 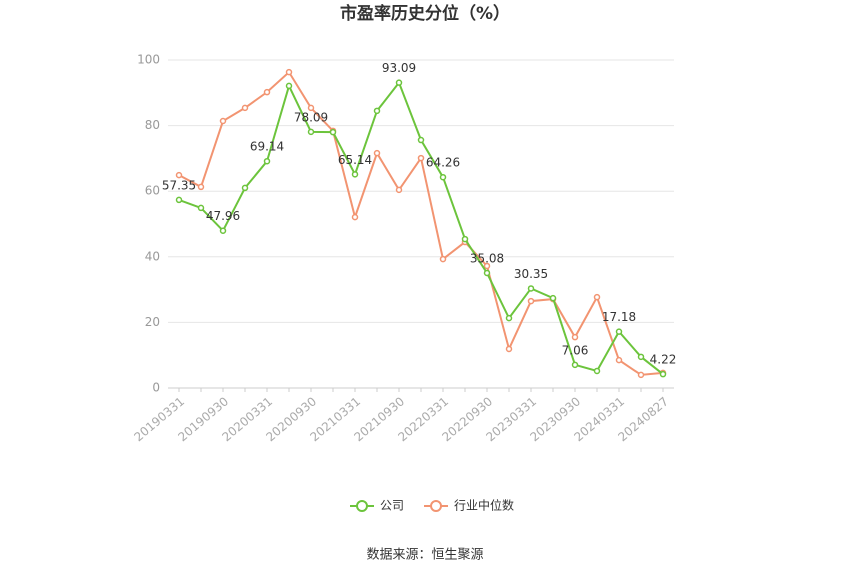 I want to click on y-tick-label: 0, so click(x=156, y=388).